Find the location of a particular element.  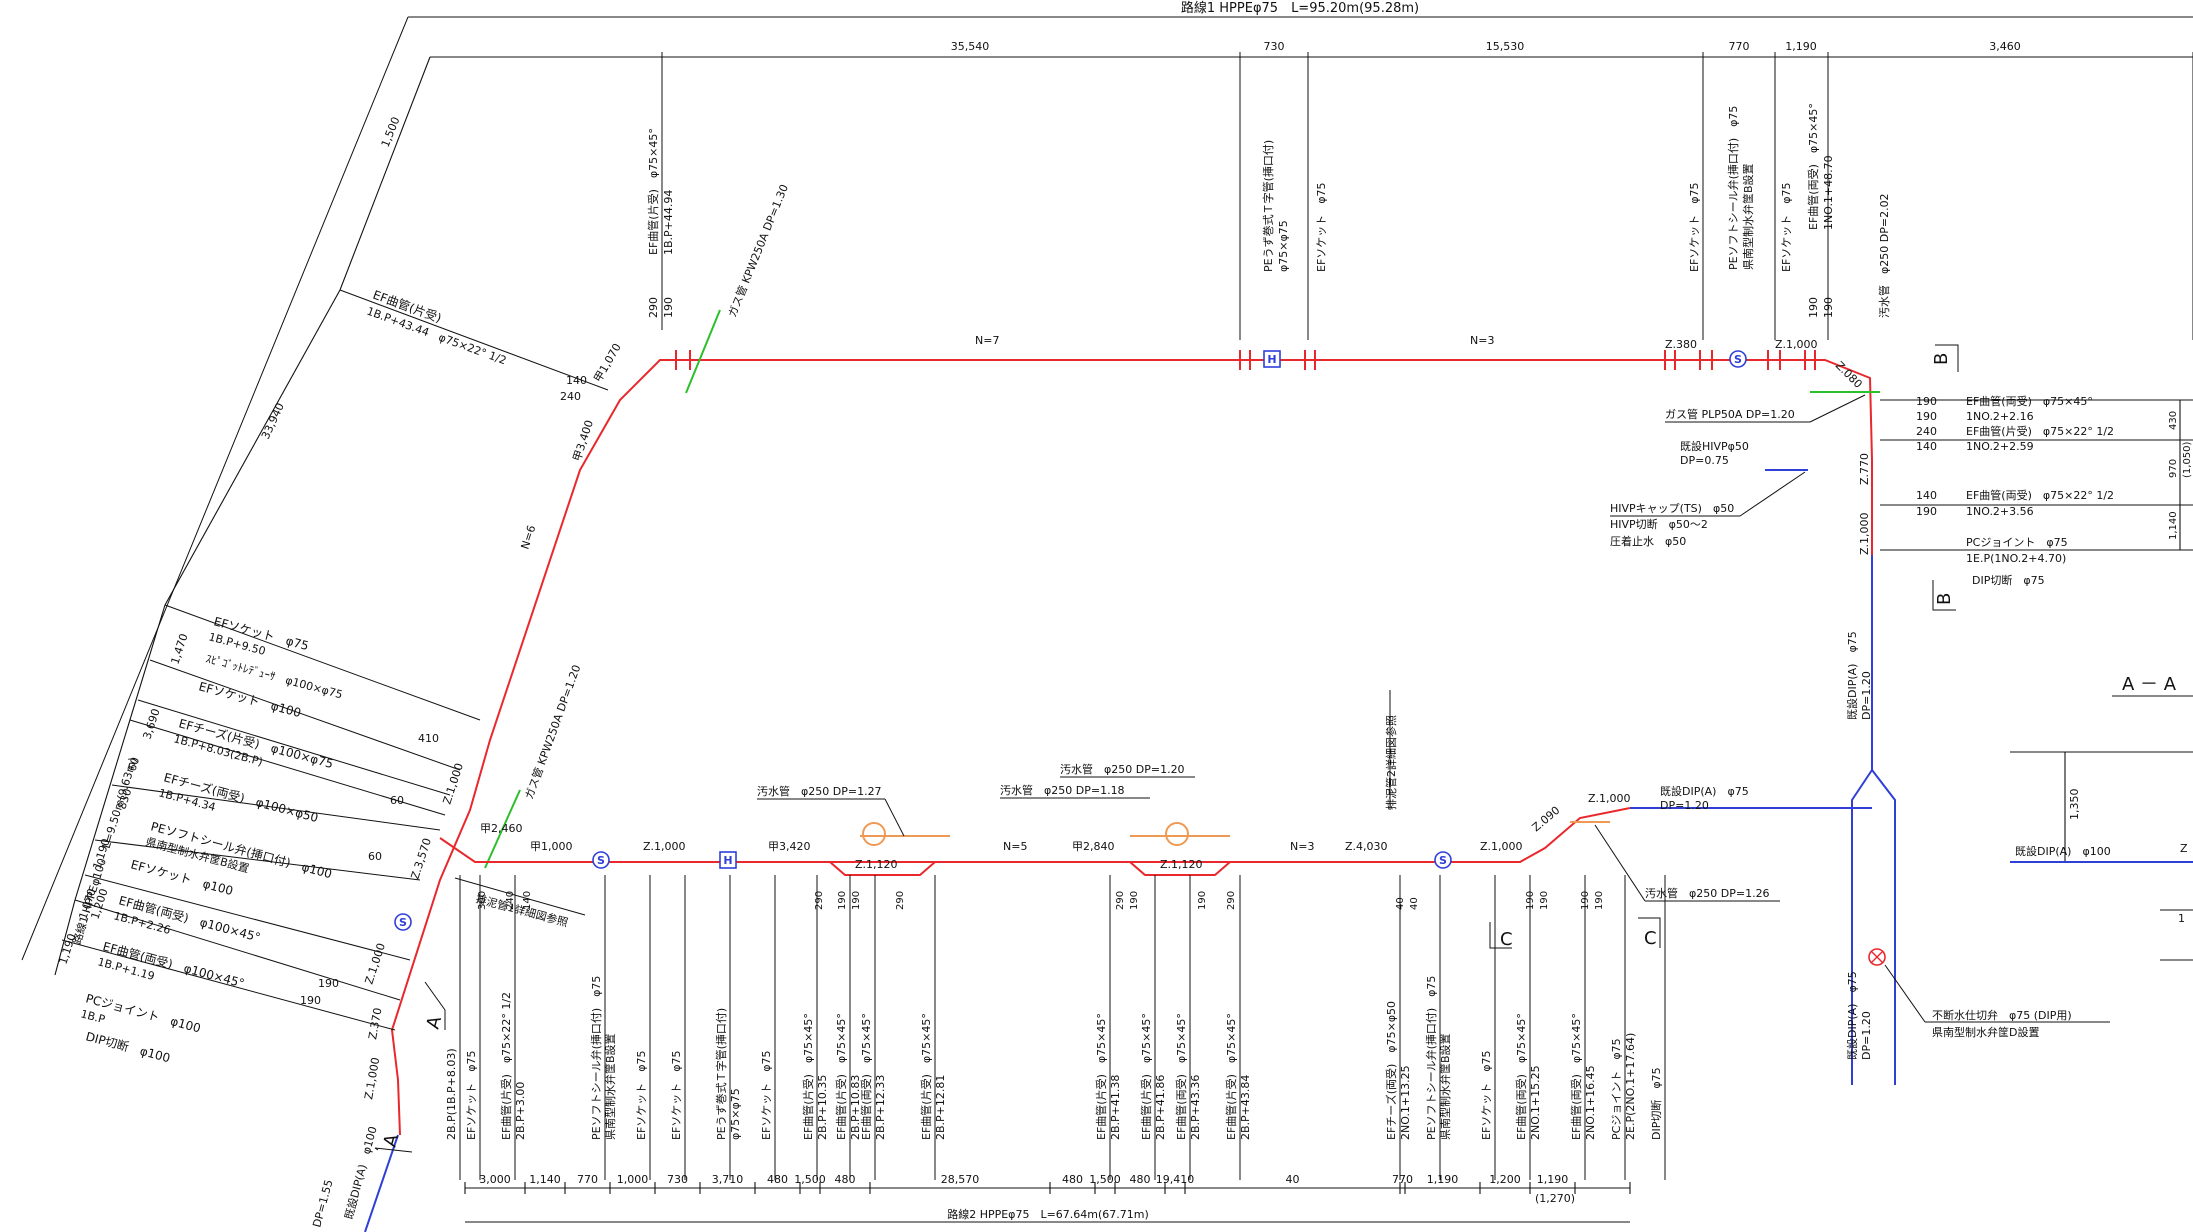

label-ef-socket-3: EFソケット φ75 is located at coordinates (1786, 227).